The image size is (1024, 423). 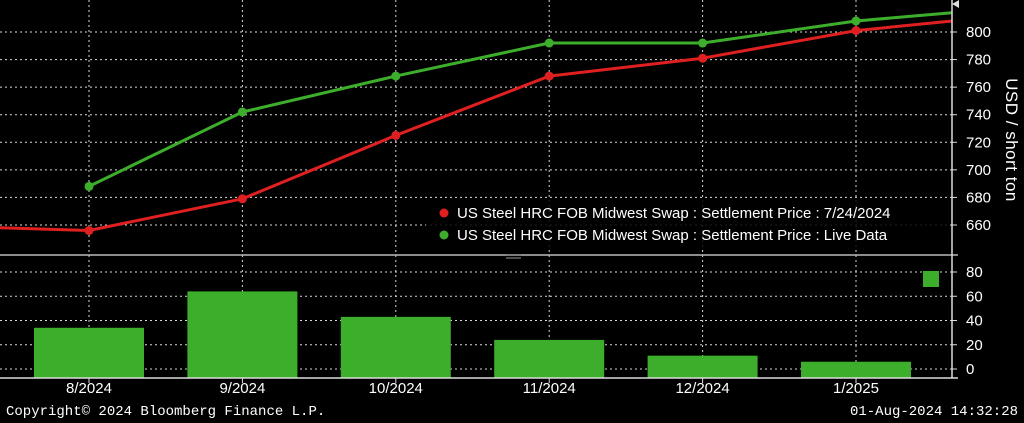 What do you see at coordinates (978, 225) in the screenshot?
I see `y-tick-label: 660` at bounding box center [978, 225].